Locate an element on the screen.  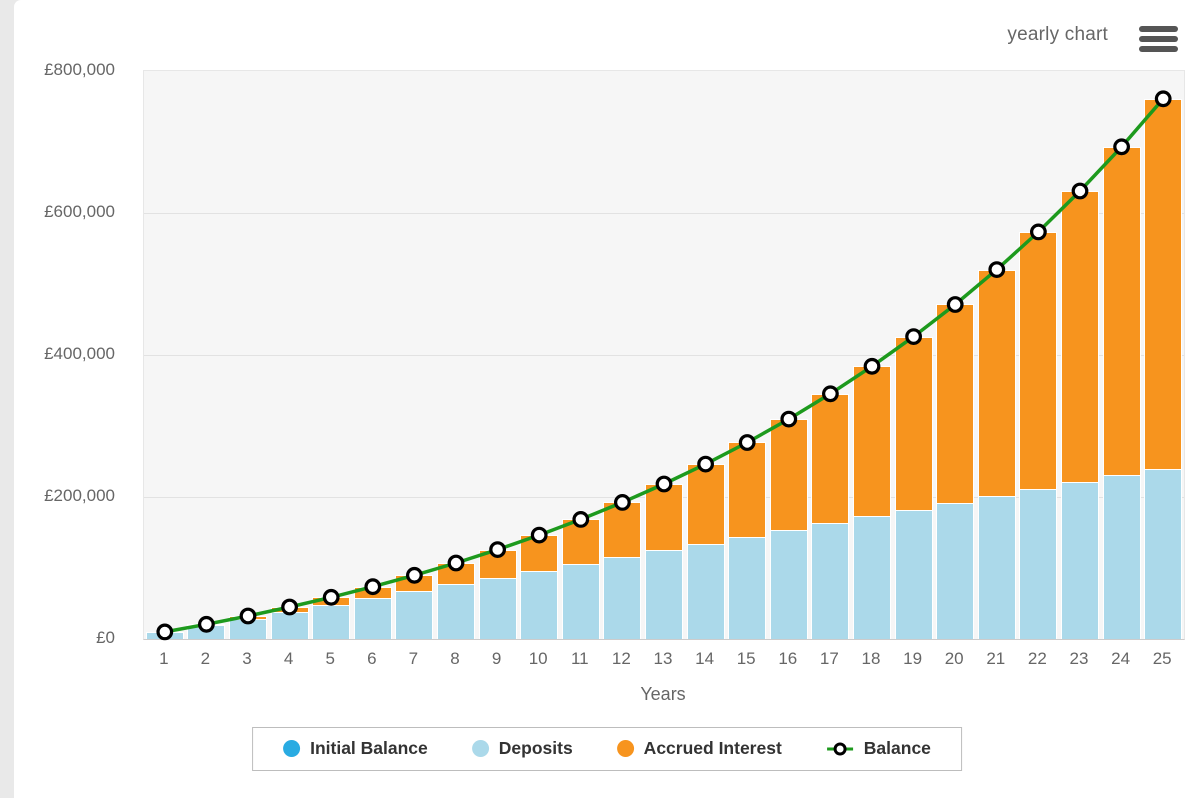
legend-item-deposits: Deposits is located at coordinates (522, 748).